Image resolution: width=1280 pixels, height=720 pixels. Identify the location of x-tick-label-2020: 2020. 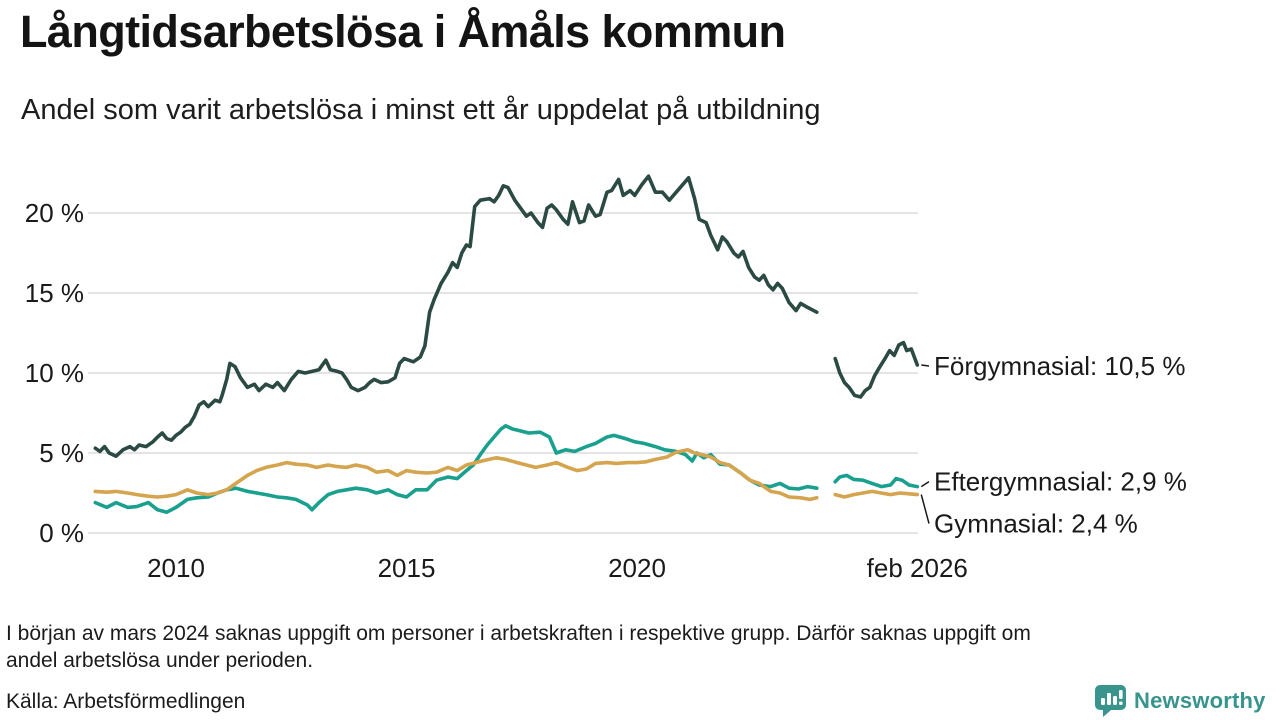
(637, 568).